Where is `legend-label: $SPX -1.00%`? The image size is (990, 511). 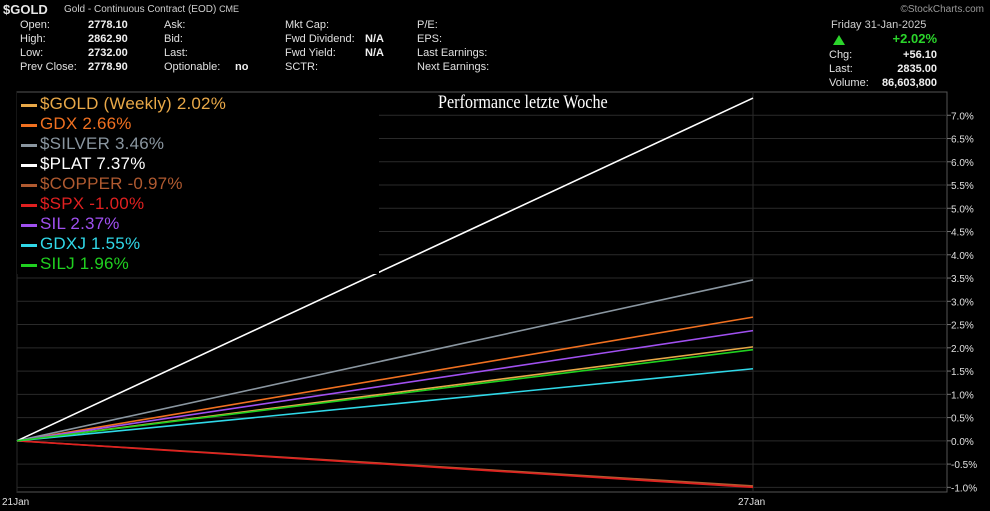 legend-label: $SPX -1.00% is located at coordinates (92, 203).